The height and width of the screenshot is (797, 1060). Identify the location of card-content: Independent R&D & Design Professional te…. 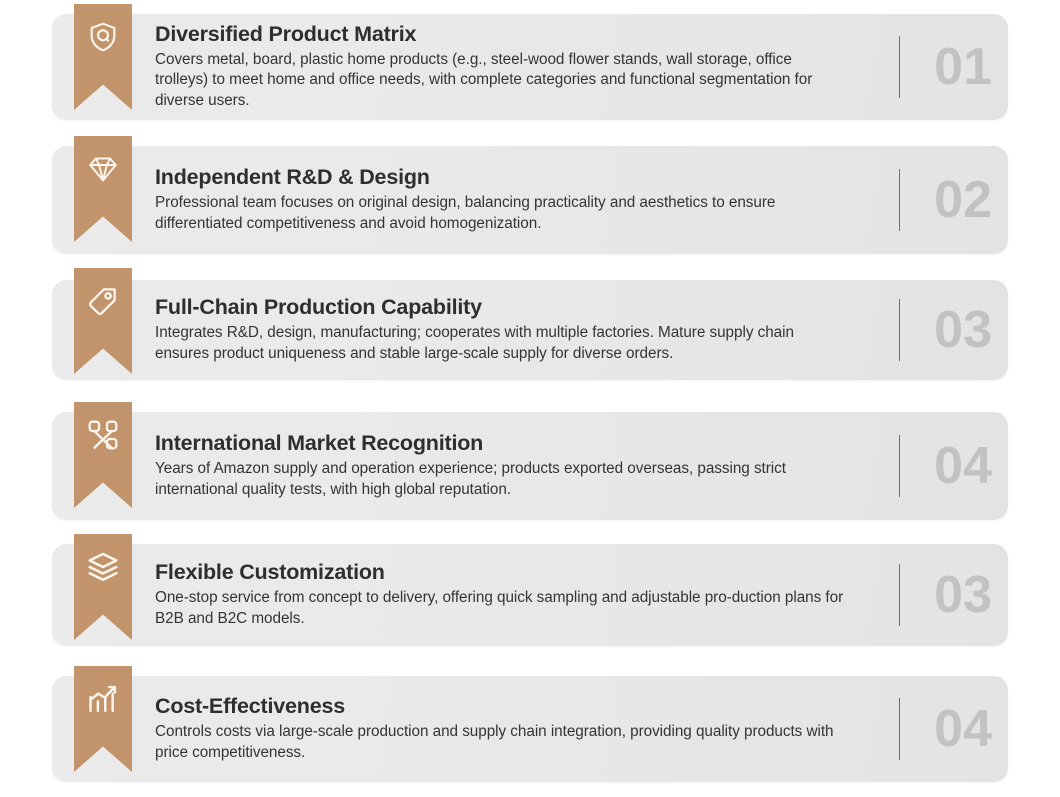
(502, 200).